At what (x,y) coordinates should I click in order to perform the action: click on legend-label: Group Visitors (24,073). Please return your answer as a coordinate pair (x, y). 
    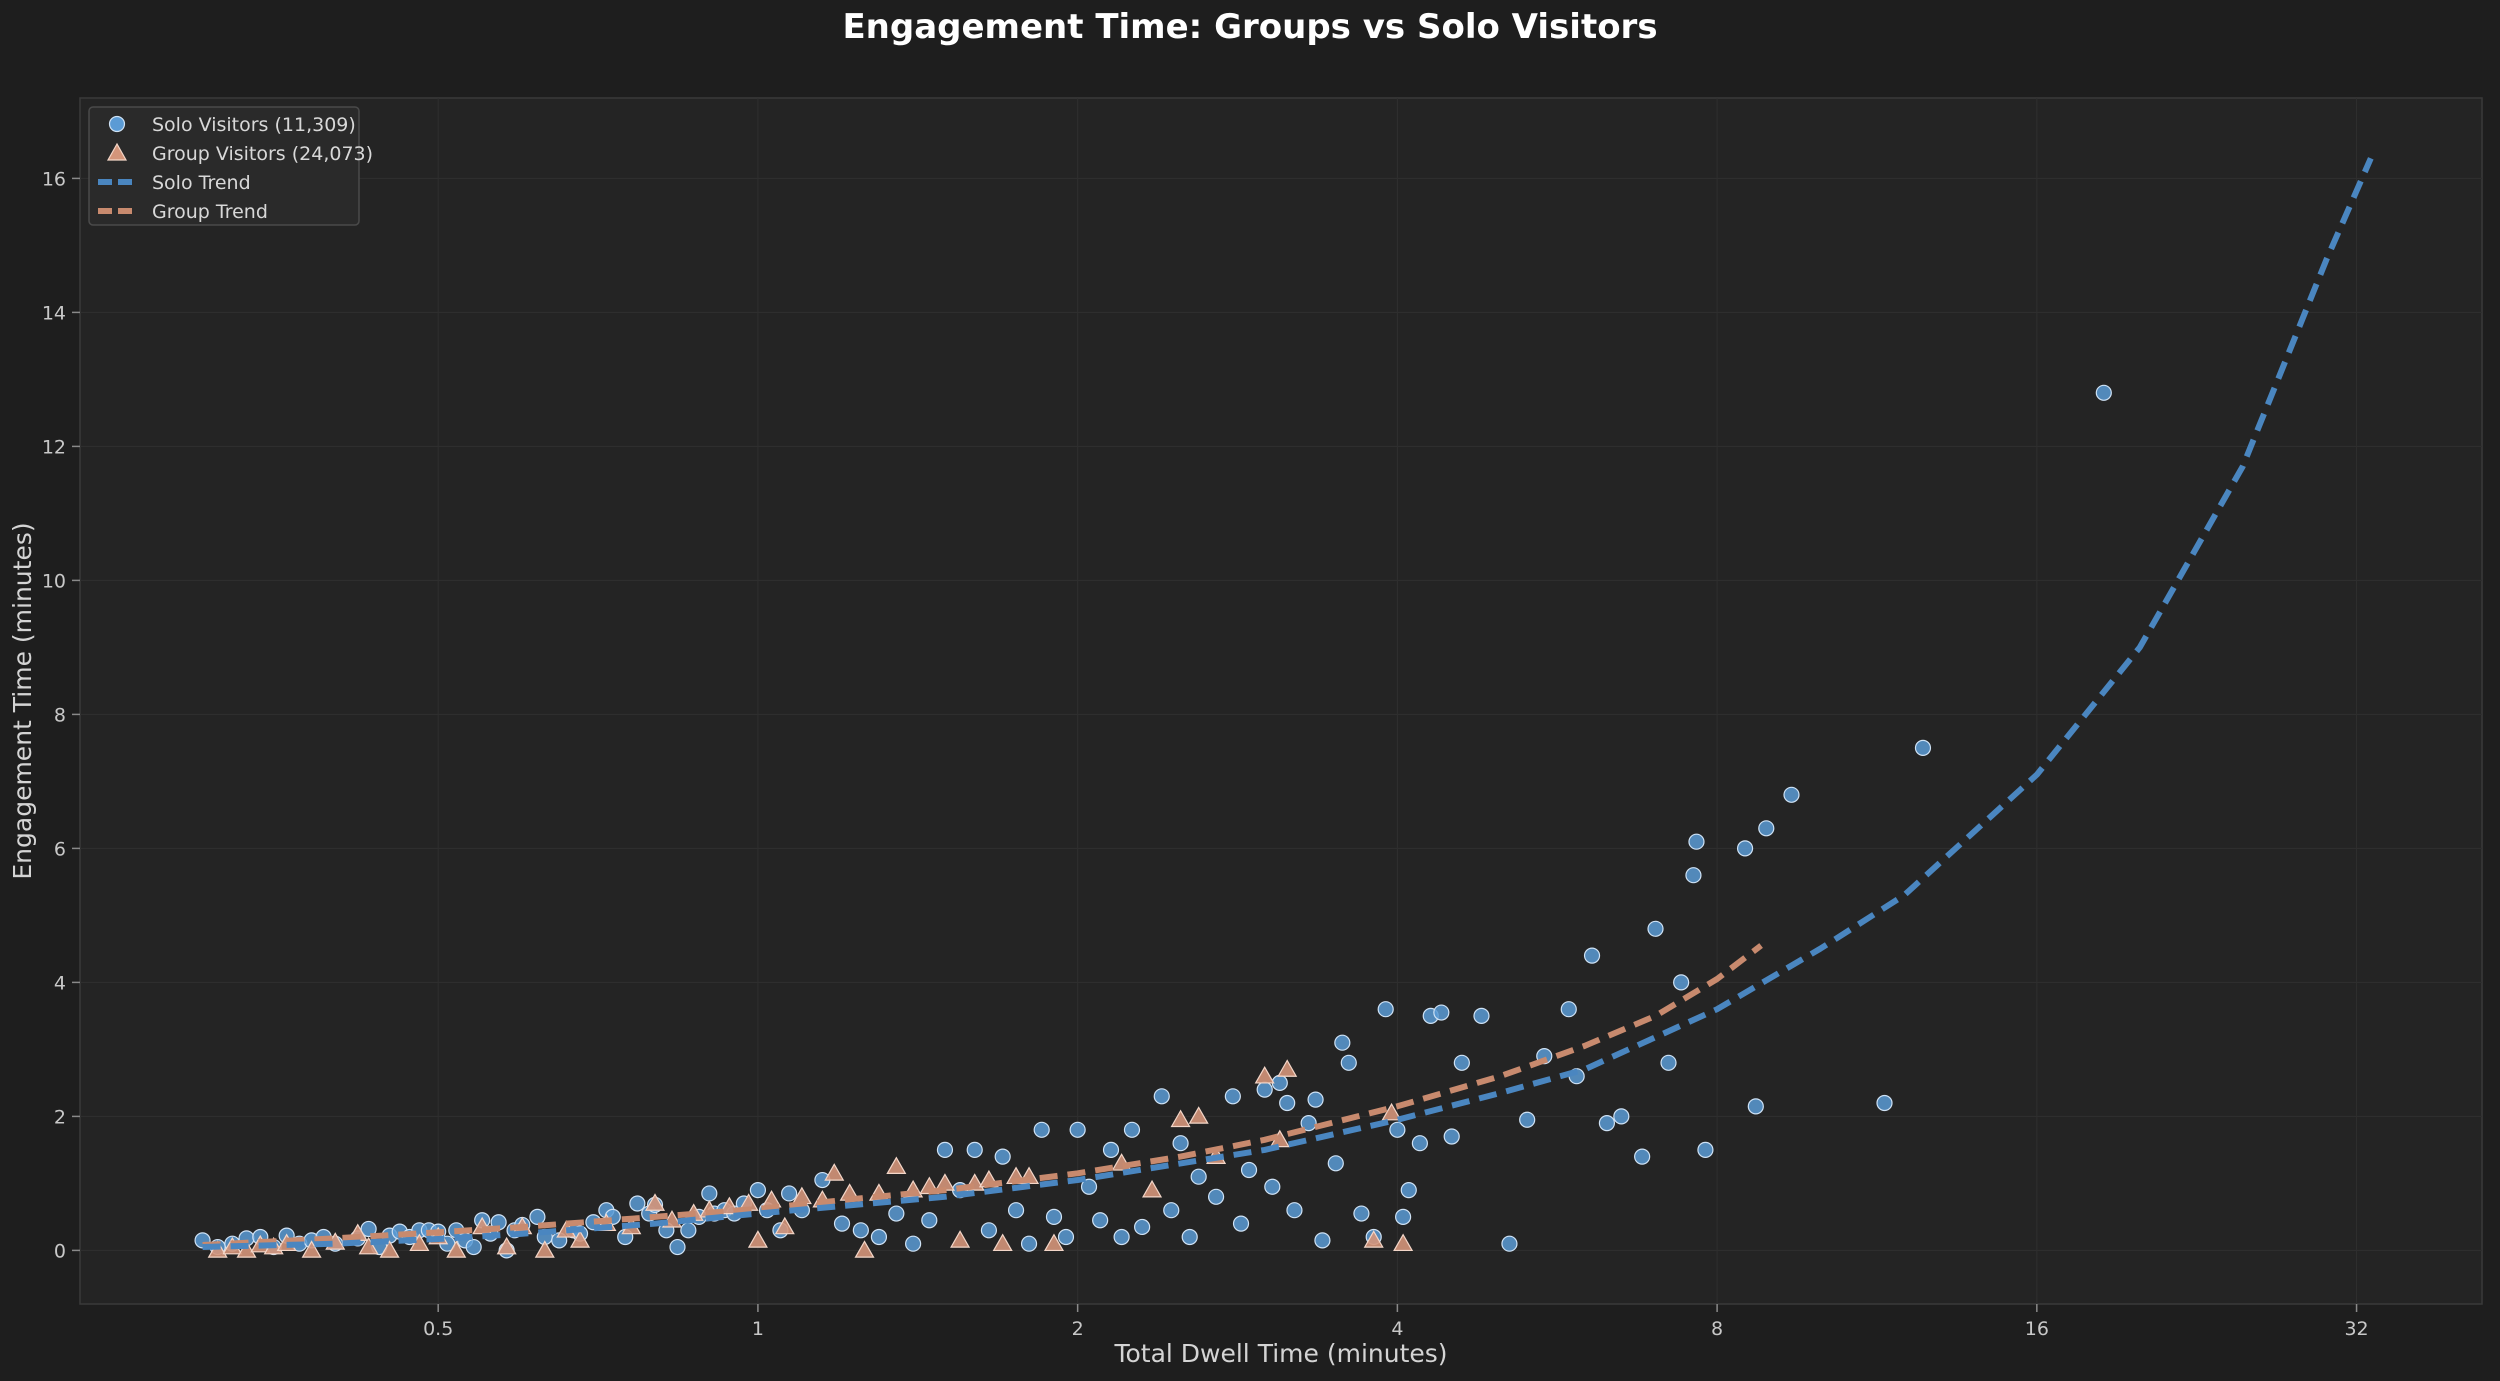
    Looking at the image, I should click on (262, 154).